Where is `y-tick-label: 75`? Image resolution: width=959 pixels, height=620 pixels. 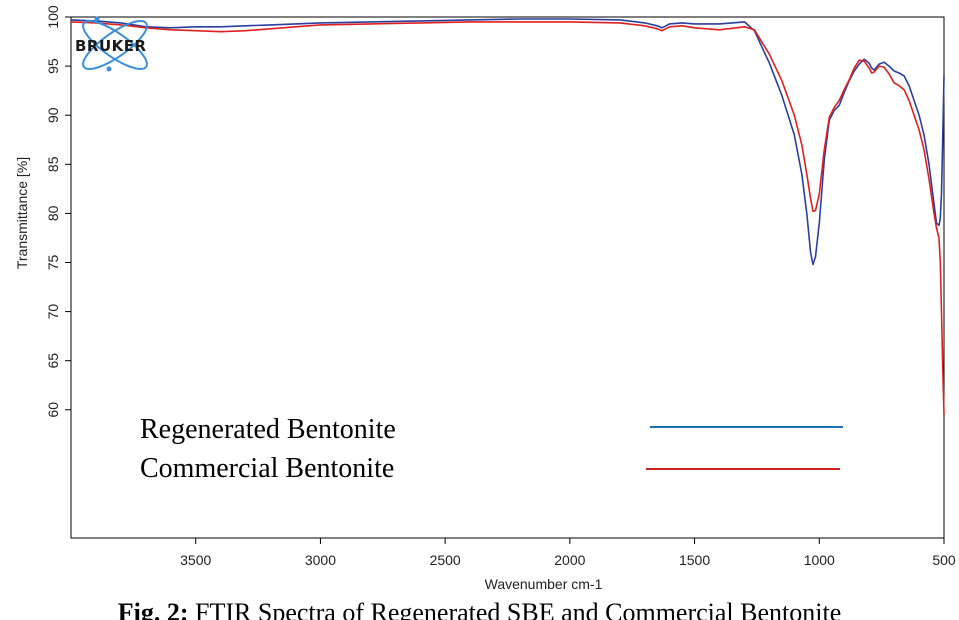 y-tick-label: 75 is located at coordinates (53, 263).